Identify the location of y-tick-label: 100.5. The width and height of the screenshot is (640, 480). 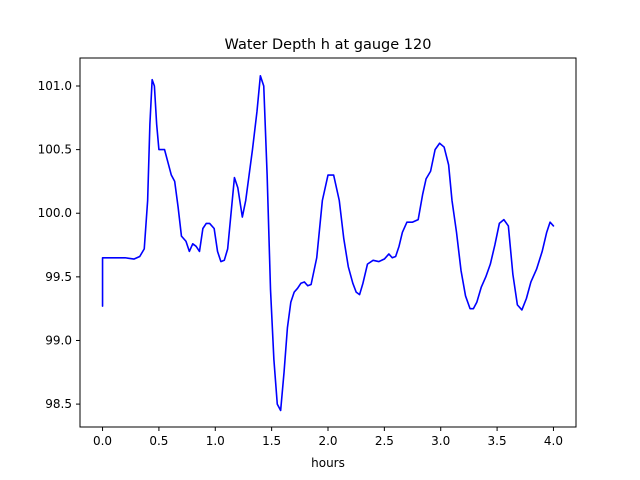
(55, 150).